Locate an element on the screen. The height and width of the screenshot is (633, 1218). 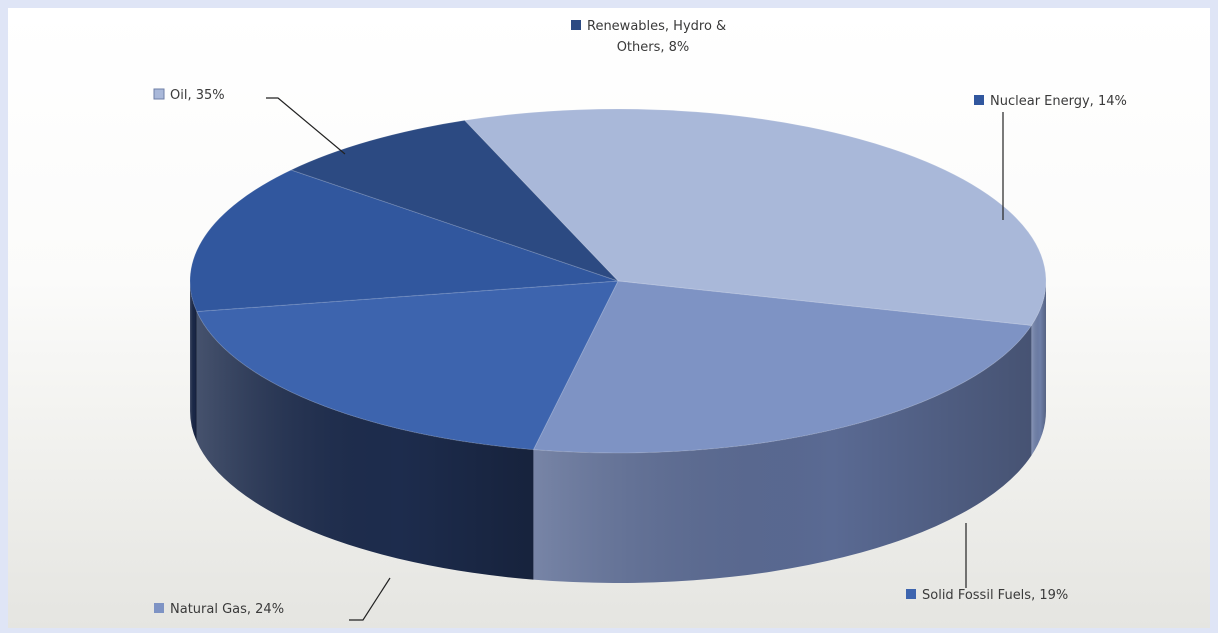
data-label-renewables-hydro-others-line-2: Others, 8% is located at coordinates (653, 47).